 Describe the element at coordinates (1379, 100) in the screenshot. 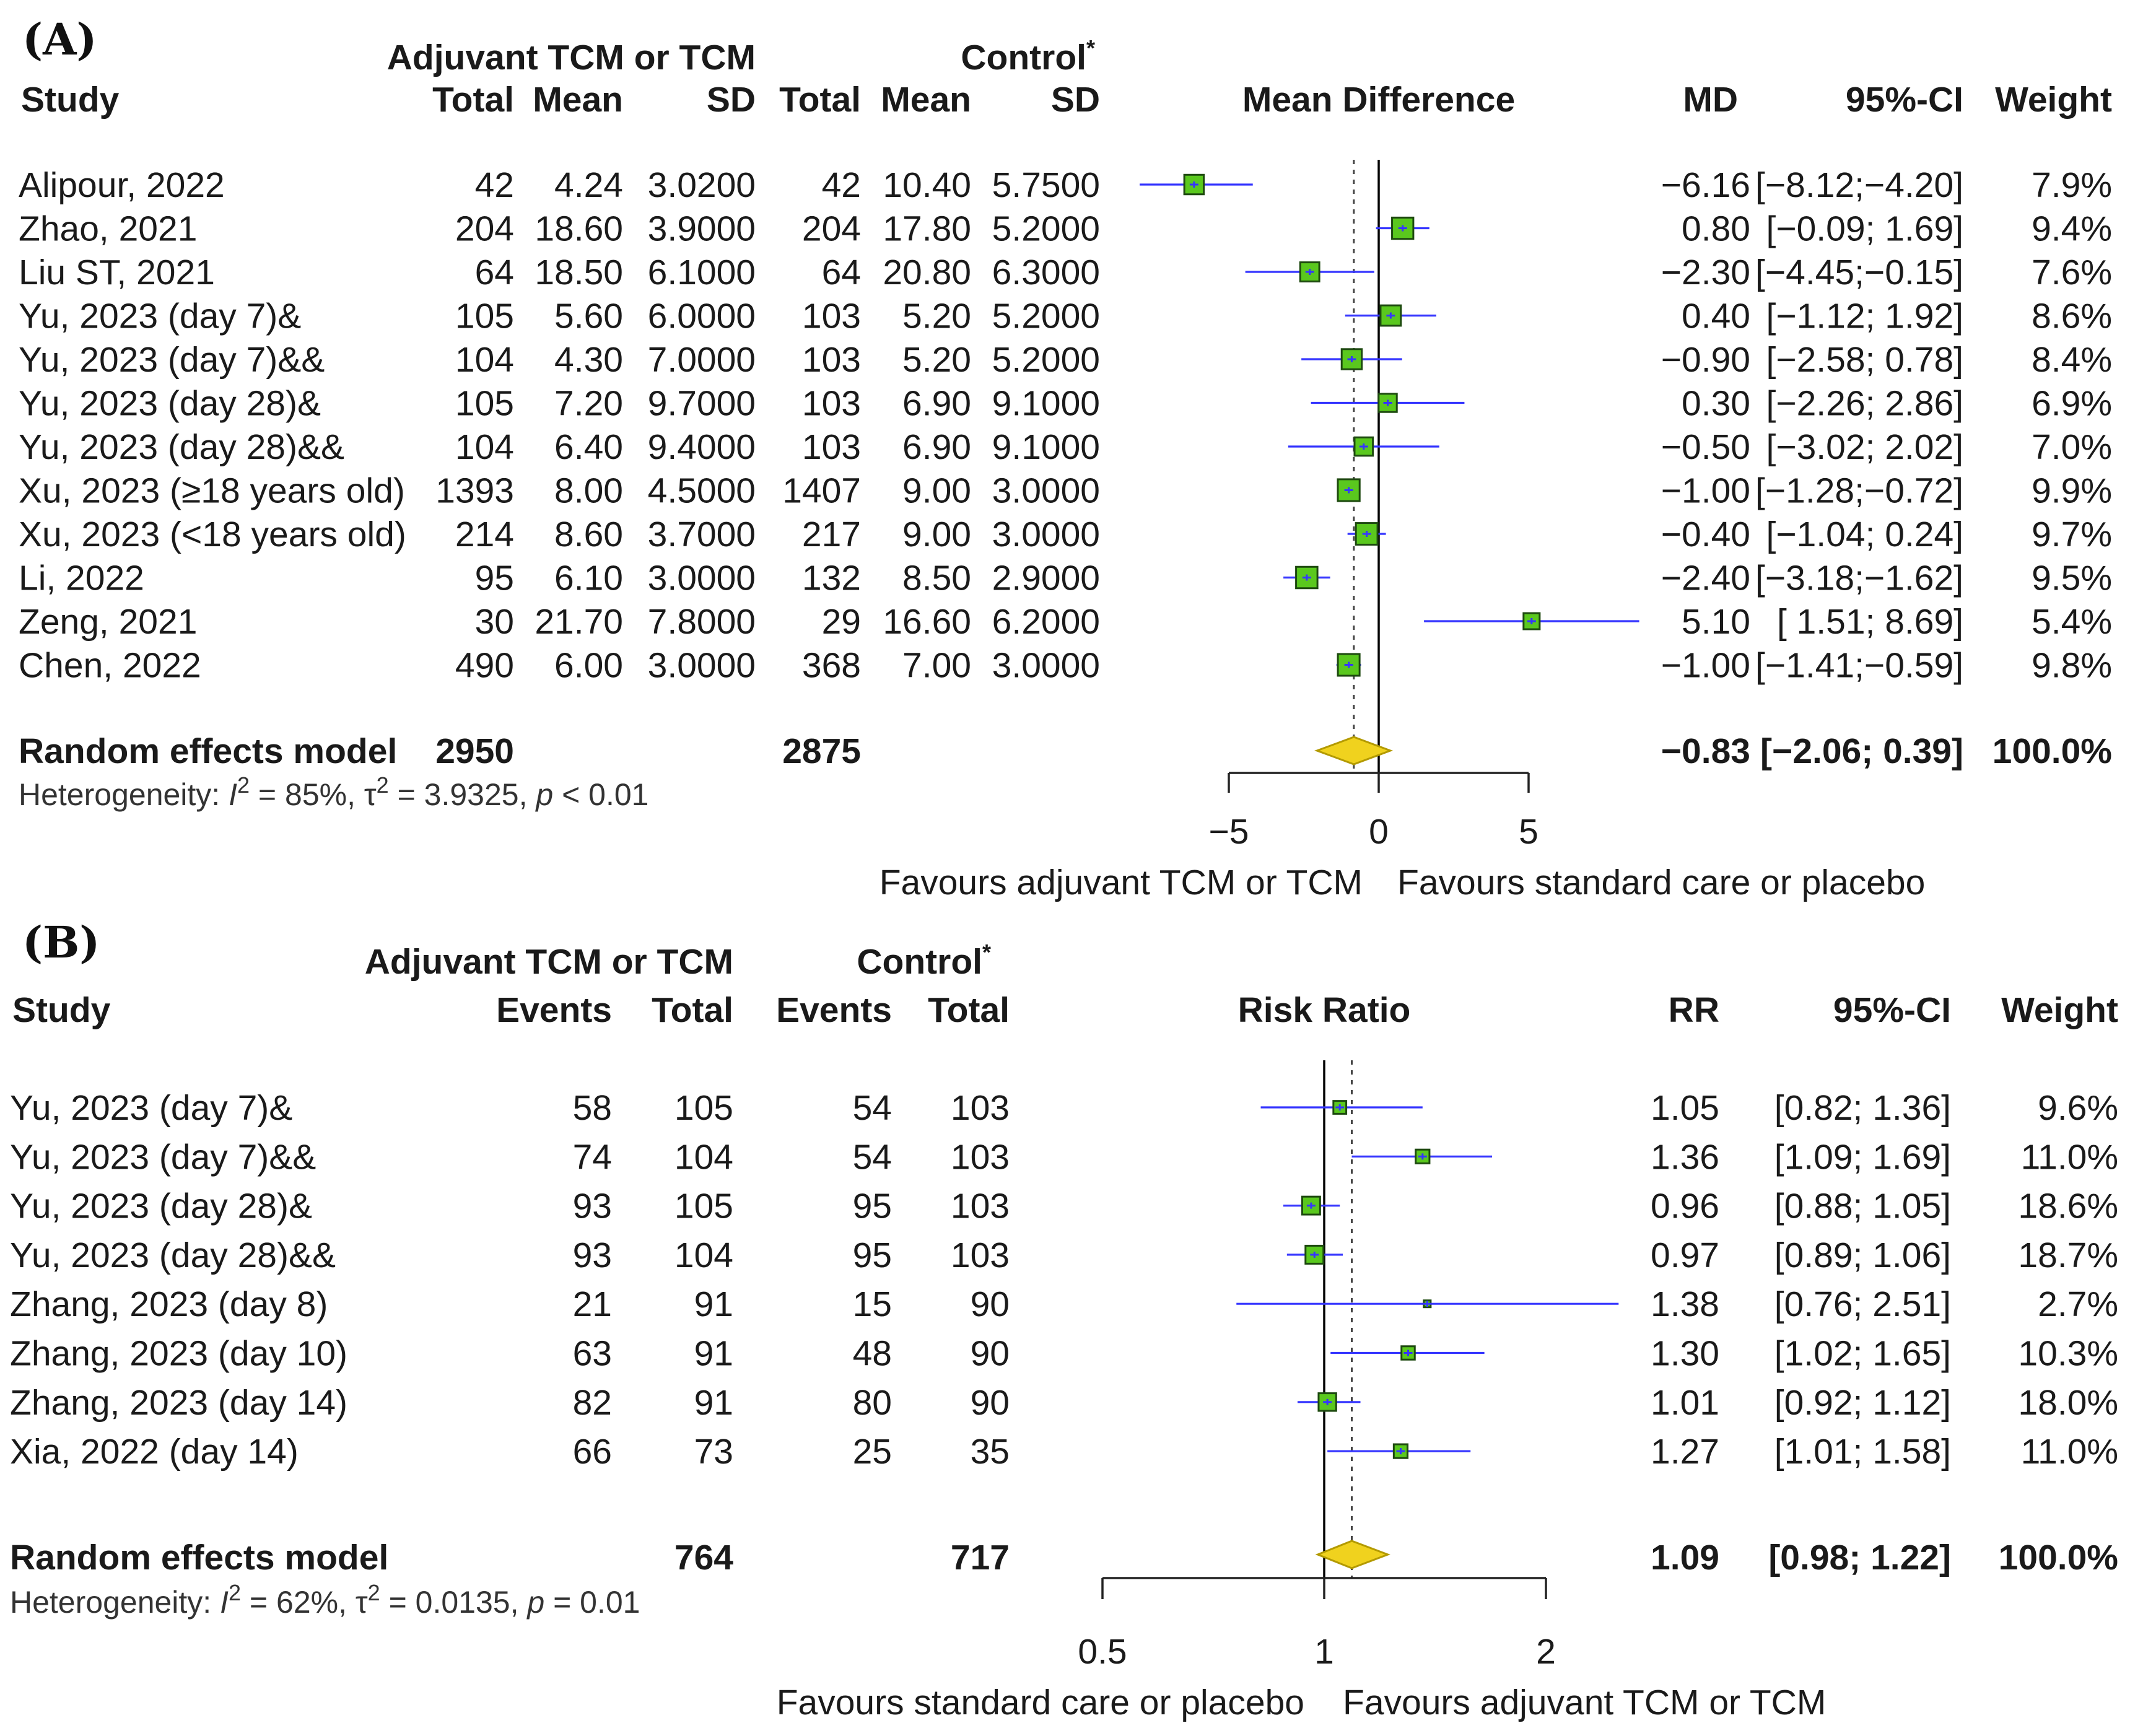

I see `col-header-plot-a: Mean Difference` at that location.